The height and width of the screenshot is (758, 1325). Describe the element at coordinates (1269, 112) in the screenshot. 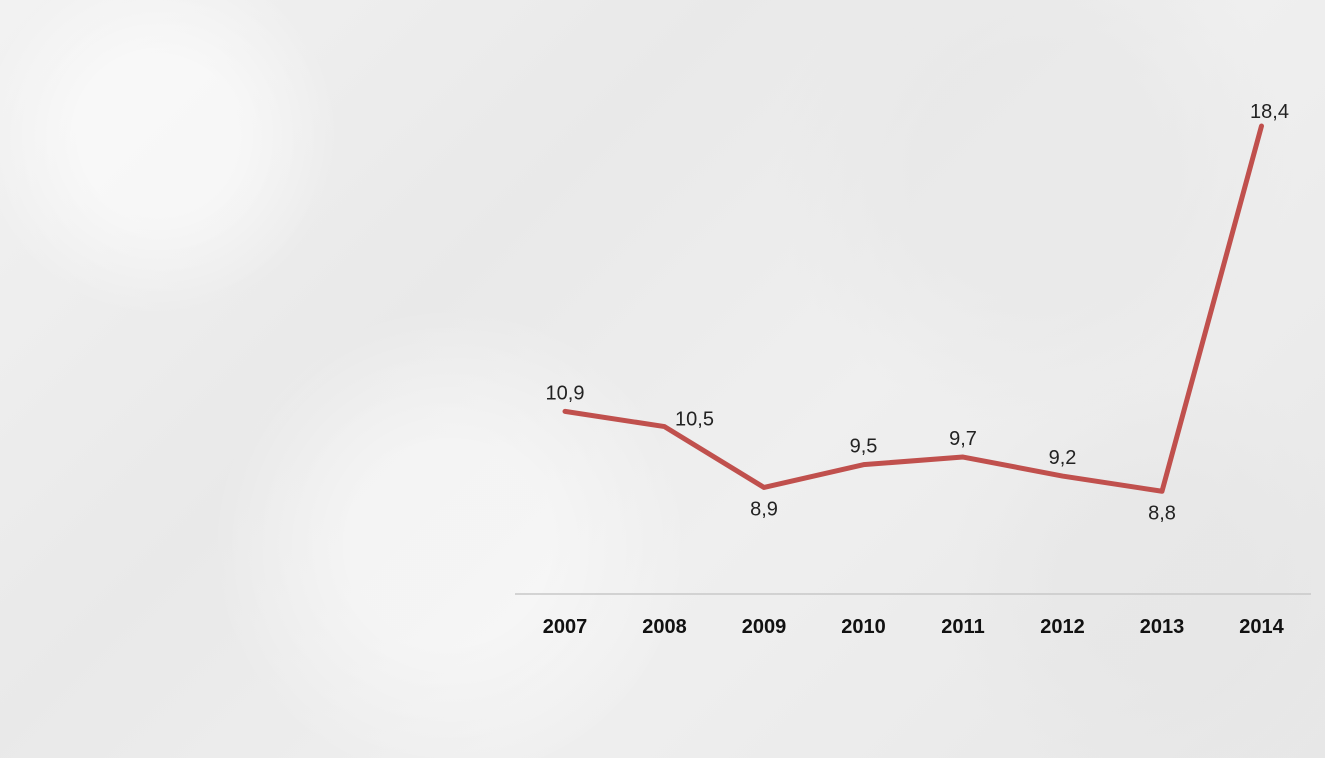

I see `data-label: 18,4` at that location.